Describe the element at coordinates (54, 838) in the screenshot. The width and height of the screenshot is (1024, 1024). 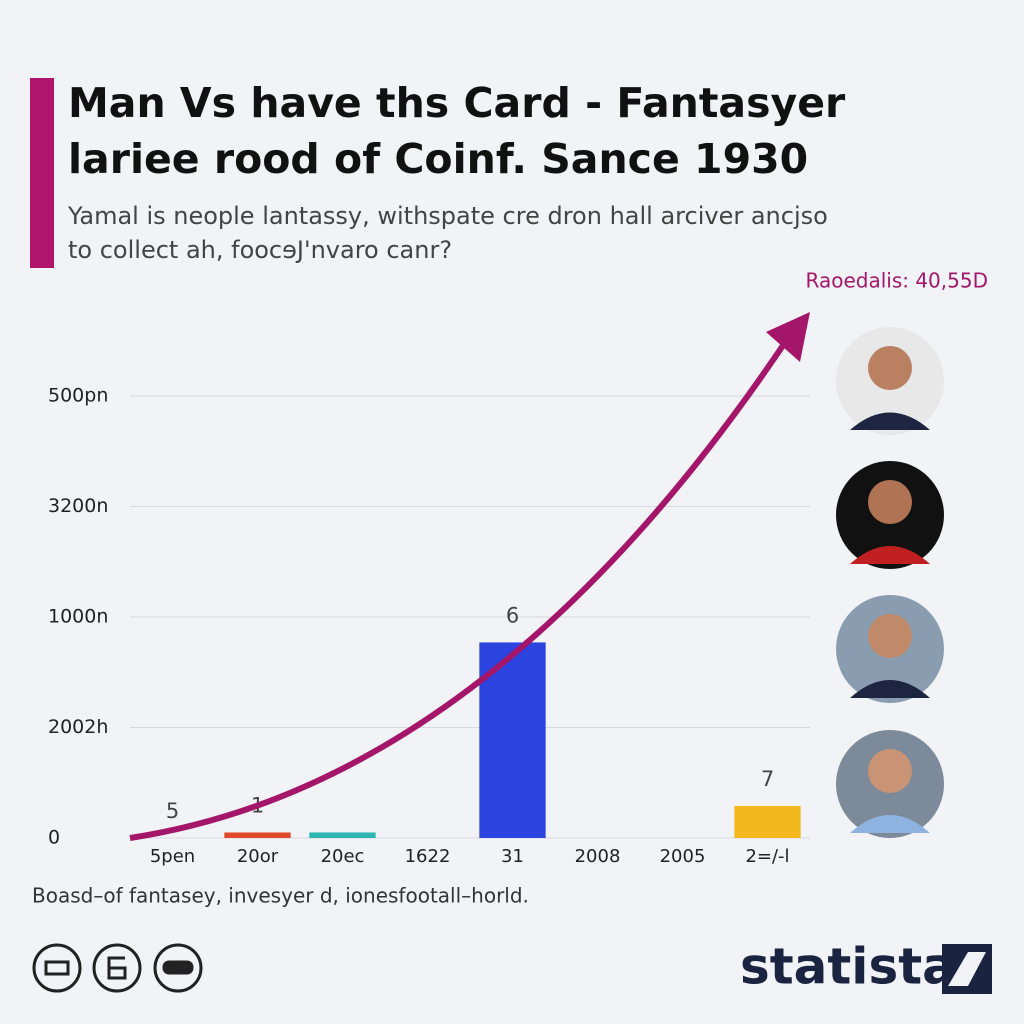
I see `y-tick-label: 0` at that location.